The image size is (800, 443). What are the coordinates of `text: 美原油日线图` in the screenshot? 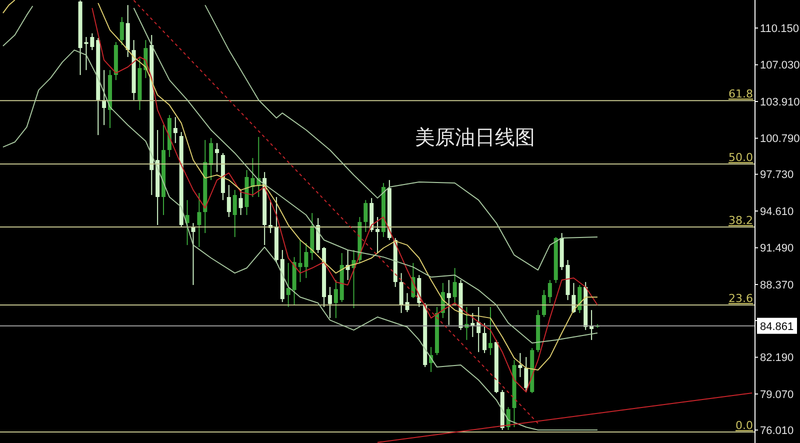 It's located at (475, 137).